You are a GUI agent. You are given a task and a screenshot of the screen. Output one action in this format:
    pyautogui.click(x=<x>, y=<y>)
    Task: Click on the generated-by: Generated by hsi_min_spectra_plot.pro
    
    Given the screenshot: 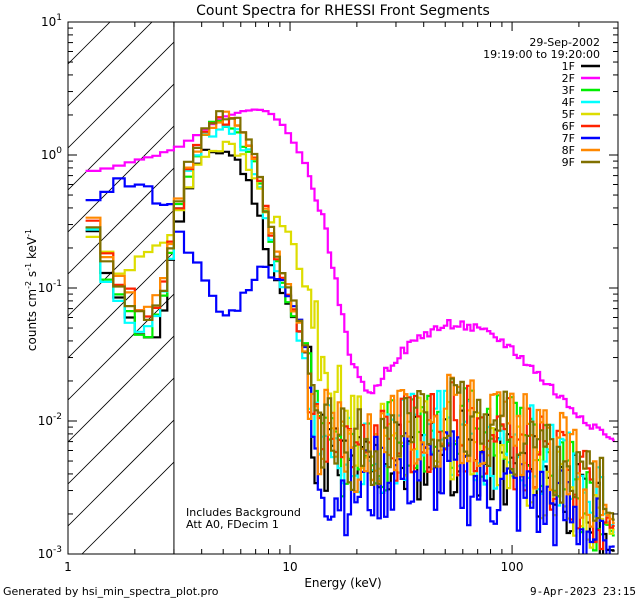 What is the action you would take?
    pyautogui.click(x=111, y=591)
    